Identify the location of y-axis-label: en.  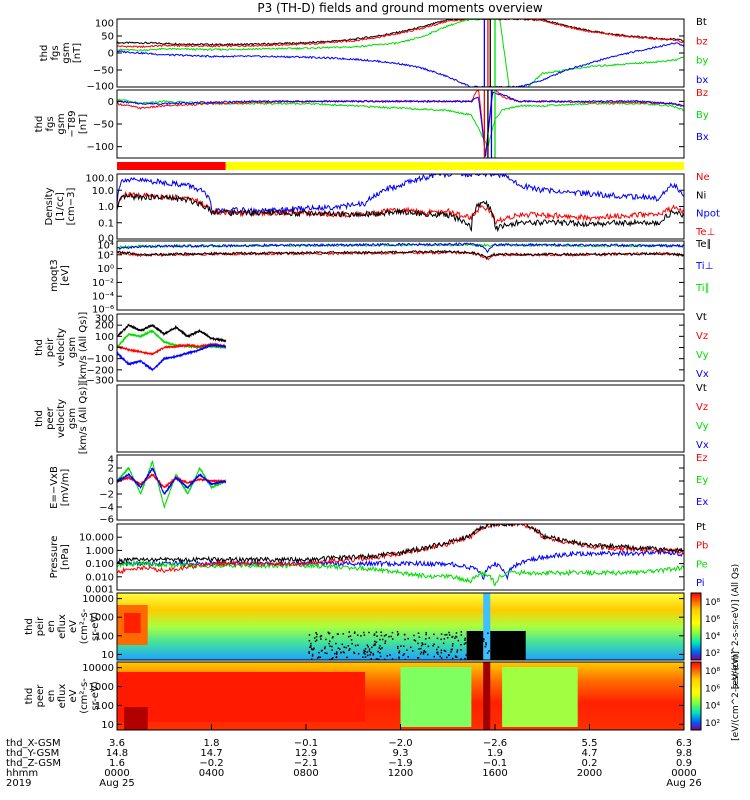
(51, 626).